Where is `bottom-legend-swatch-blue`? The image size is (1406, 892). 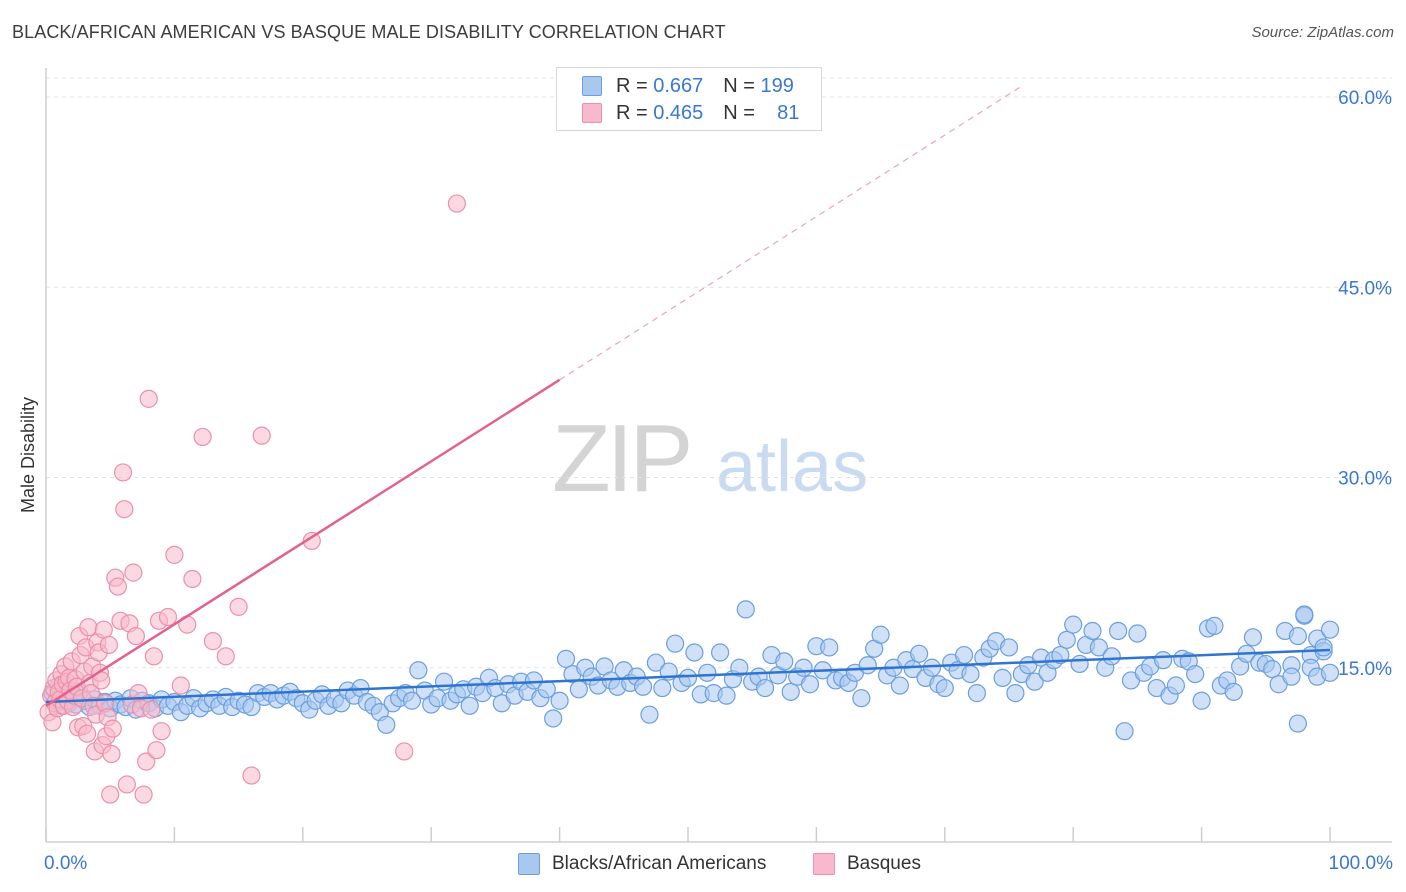
bottom-legend-swatch-blue is located at coordinates (529, 864).